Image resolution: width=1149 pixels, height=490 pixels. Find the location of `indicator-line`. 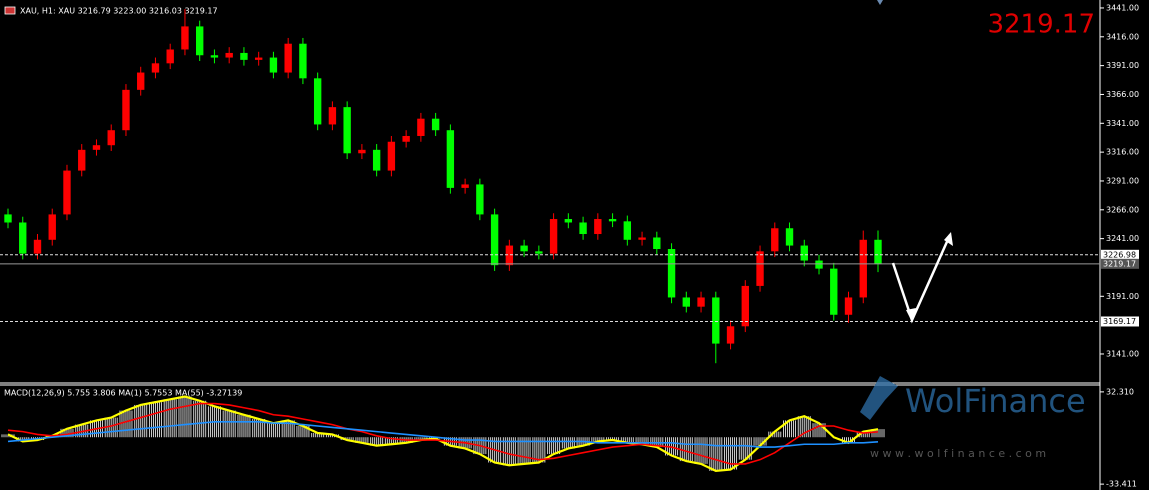

indicator-line is located at coordinates (443, 433).